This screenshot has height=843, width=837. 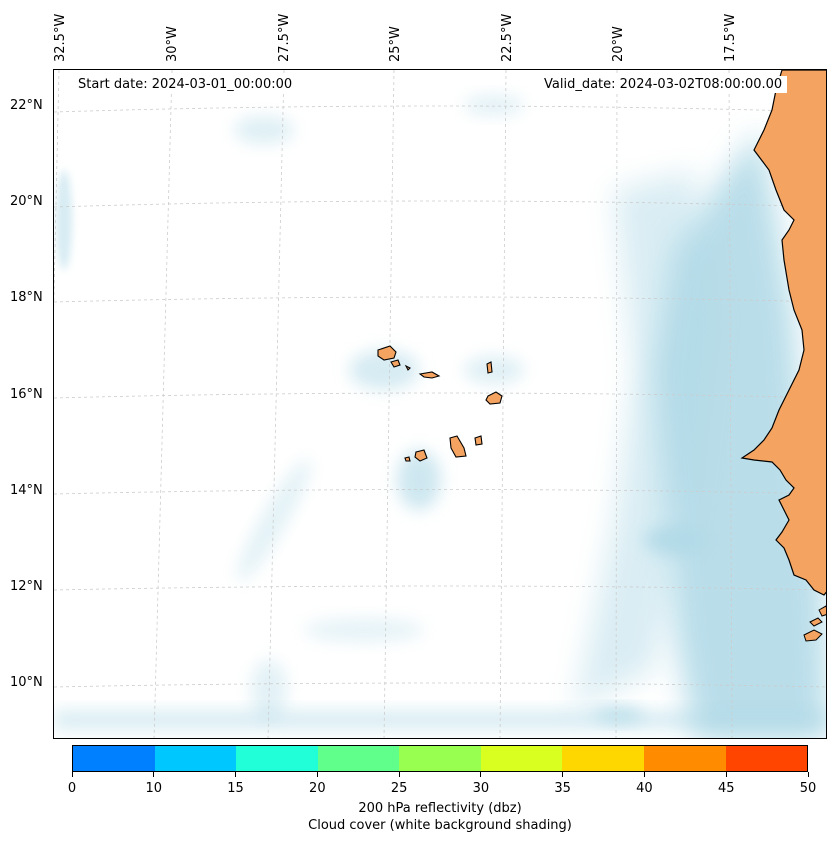 What do you see at coordinates (494, 398) in the screenshot?
I see `island-boa-vista` at bounding box center [494, 398].